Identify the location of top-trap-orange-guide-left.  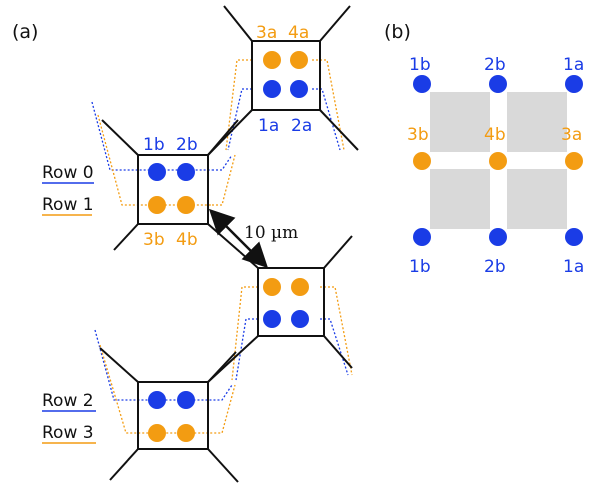
(238, 105).